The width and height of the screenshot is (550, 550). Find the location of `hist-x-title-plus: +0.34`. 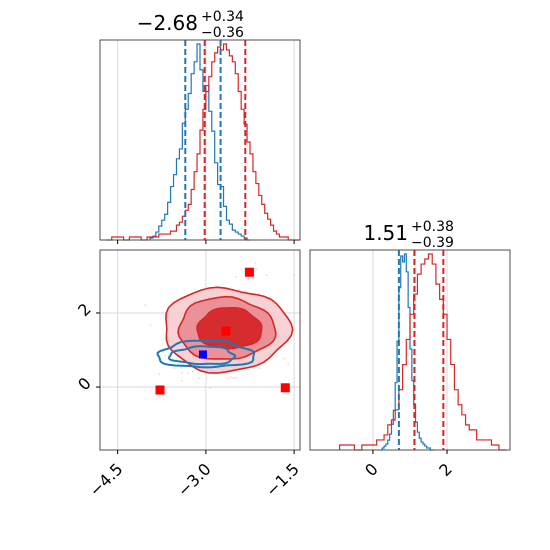

hist-x-title-plus: +0.34 is located at coordinates (222, 17).